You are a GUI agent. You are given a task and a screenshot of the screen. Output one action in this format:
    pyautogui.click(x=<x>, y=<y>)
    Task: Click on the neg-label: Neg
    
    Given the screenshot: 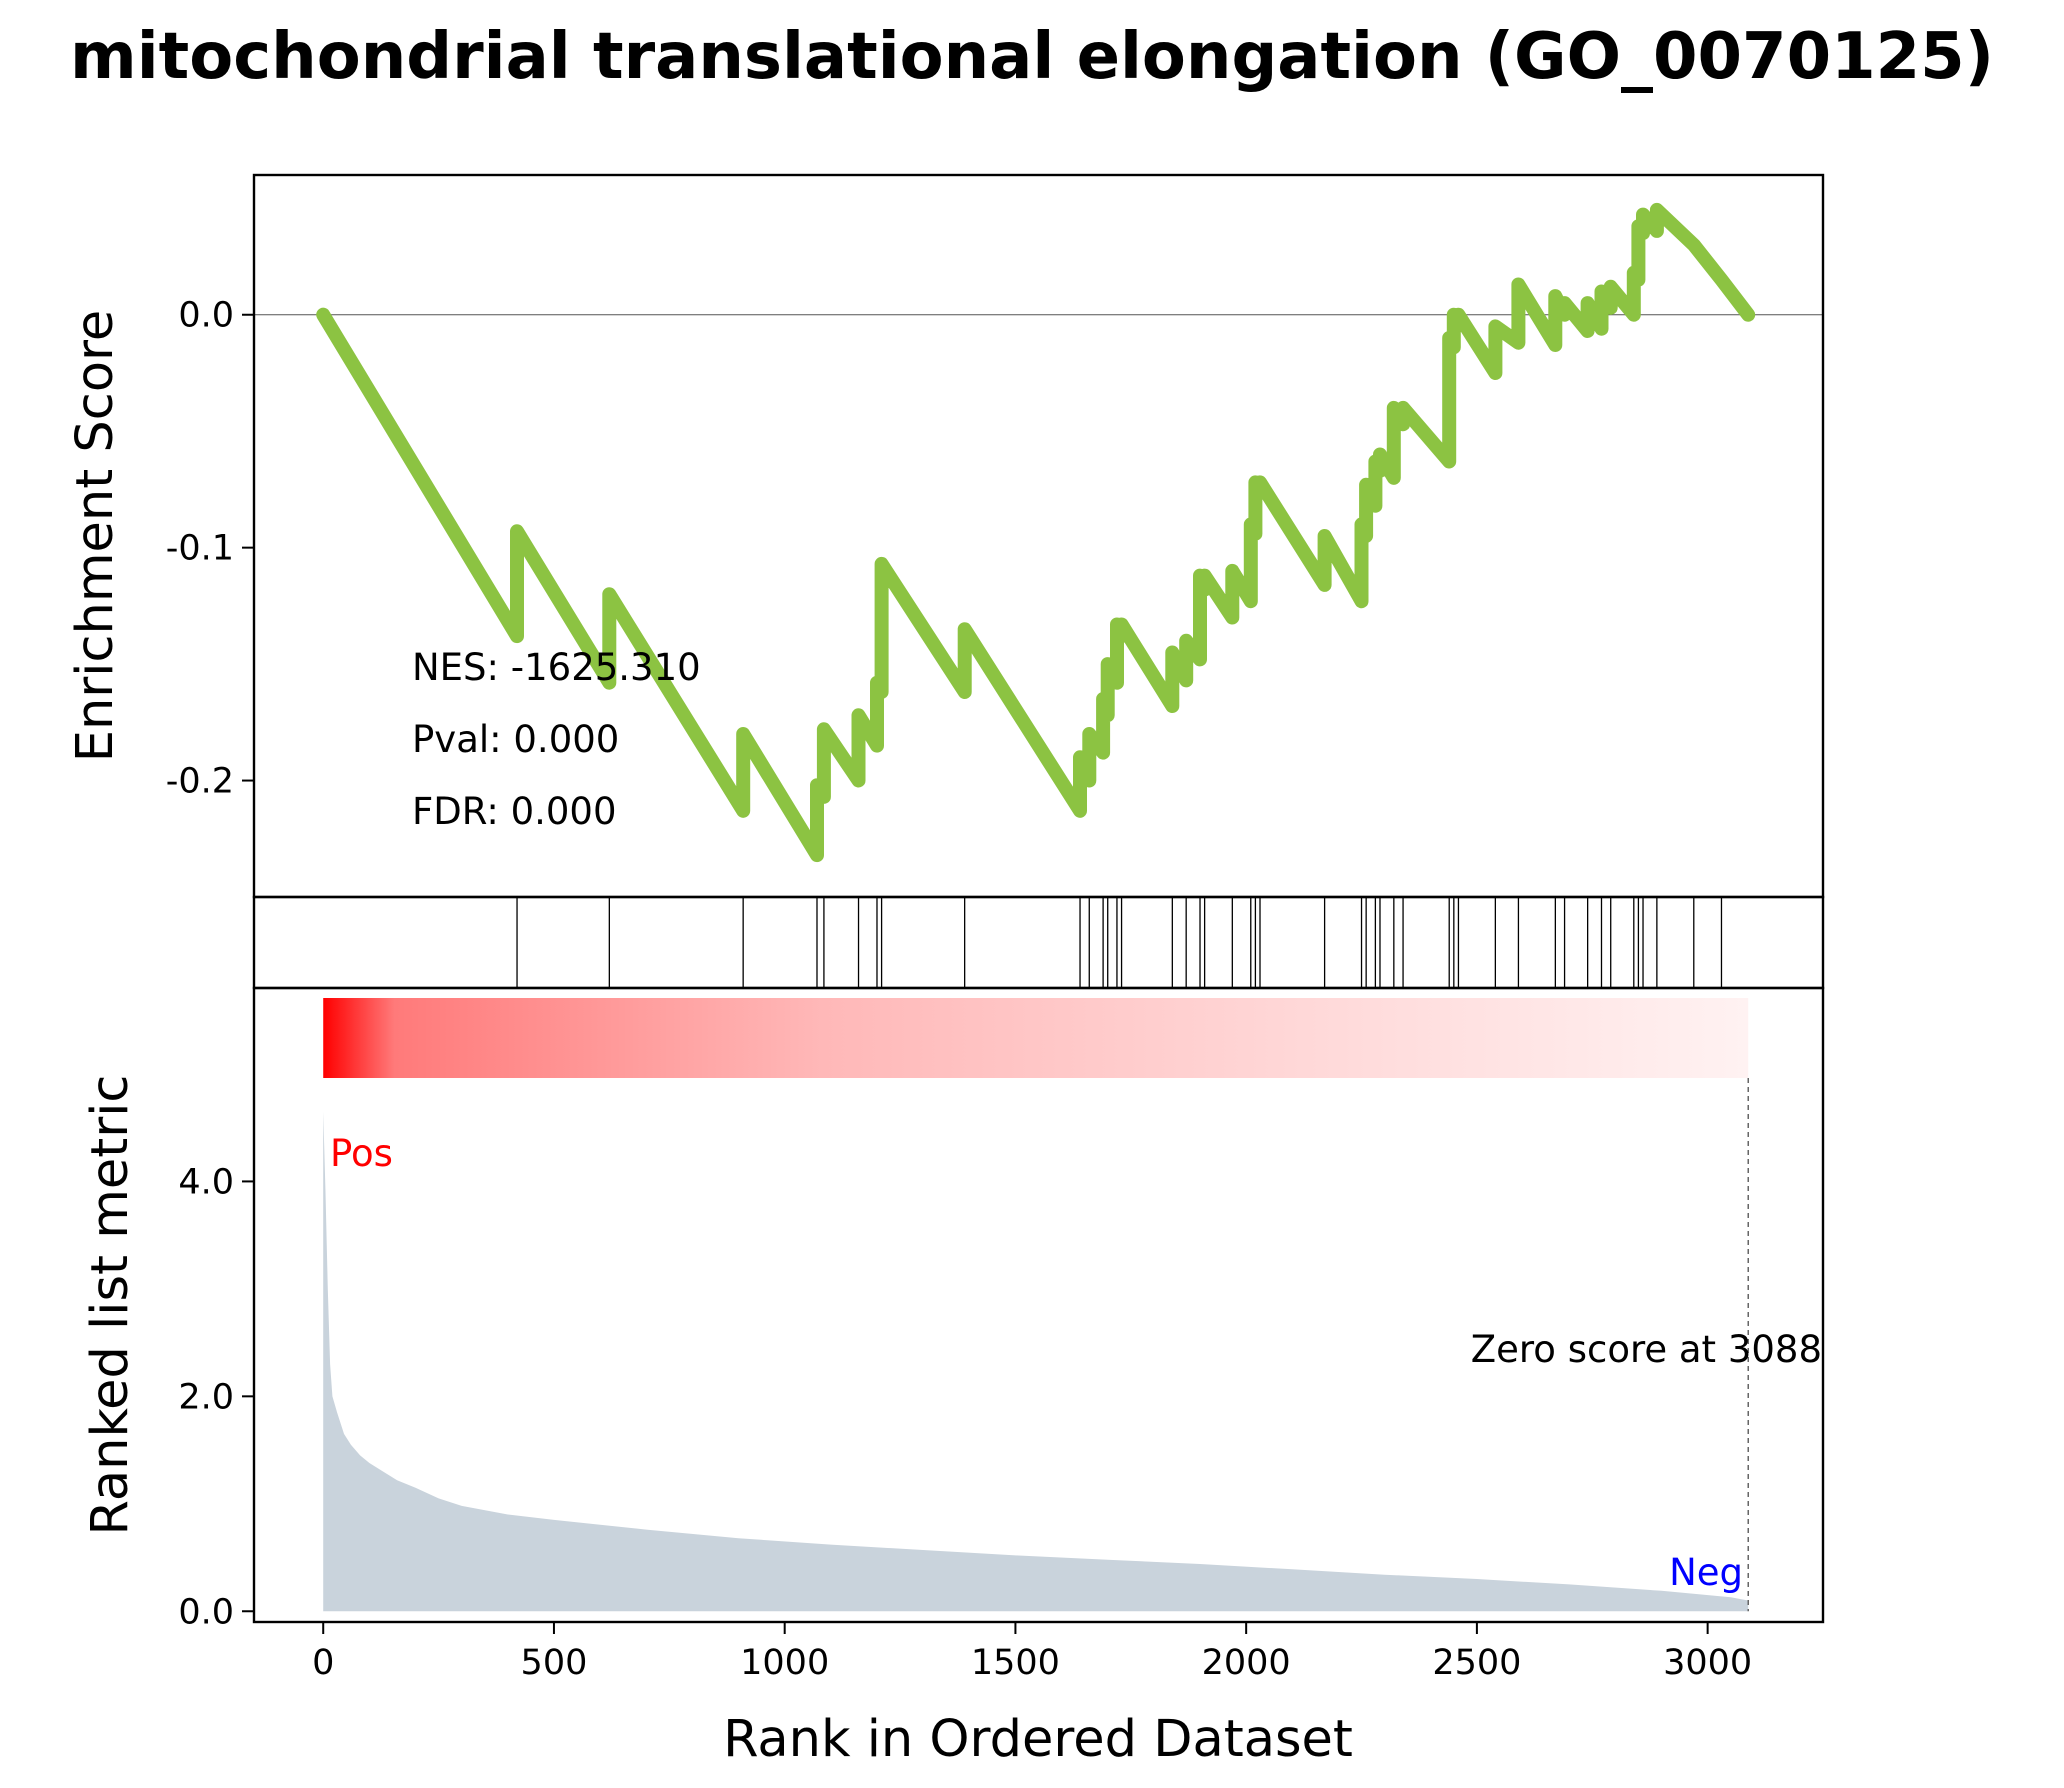 What is the action you would take?
    pyautogui.click(x=1706, y=1572)
    